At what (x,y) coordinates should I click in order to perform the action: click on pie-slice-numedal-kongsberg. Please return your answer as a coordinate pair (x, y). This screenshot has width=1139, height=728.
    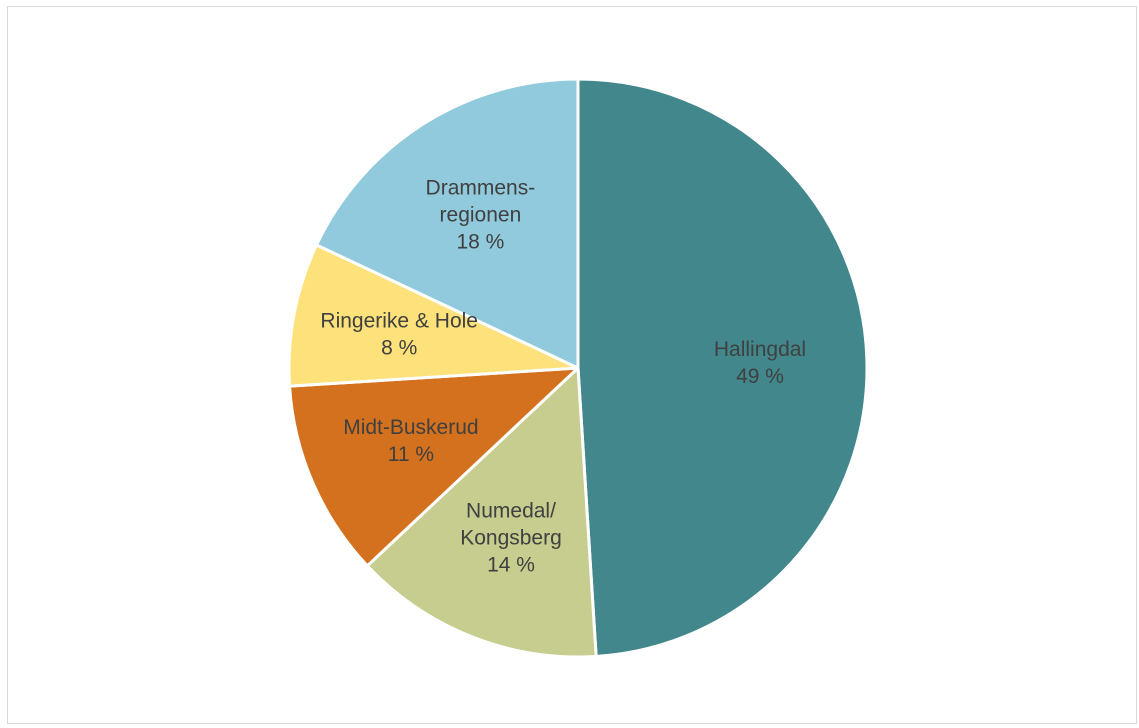
    Looking at the image, I should click on (481, 512).